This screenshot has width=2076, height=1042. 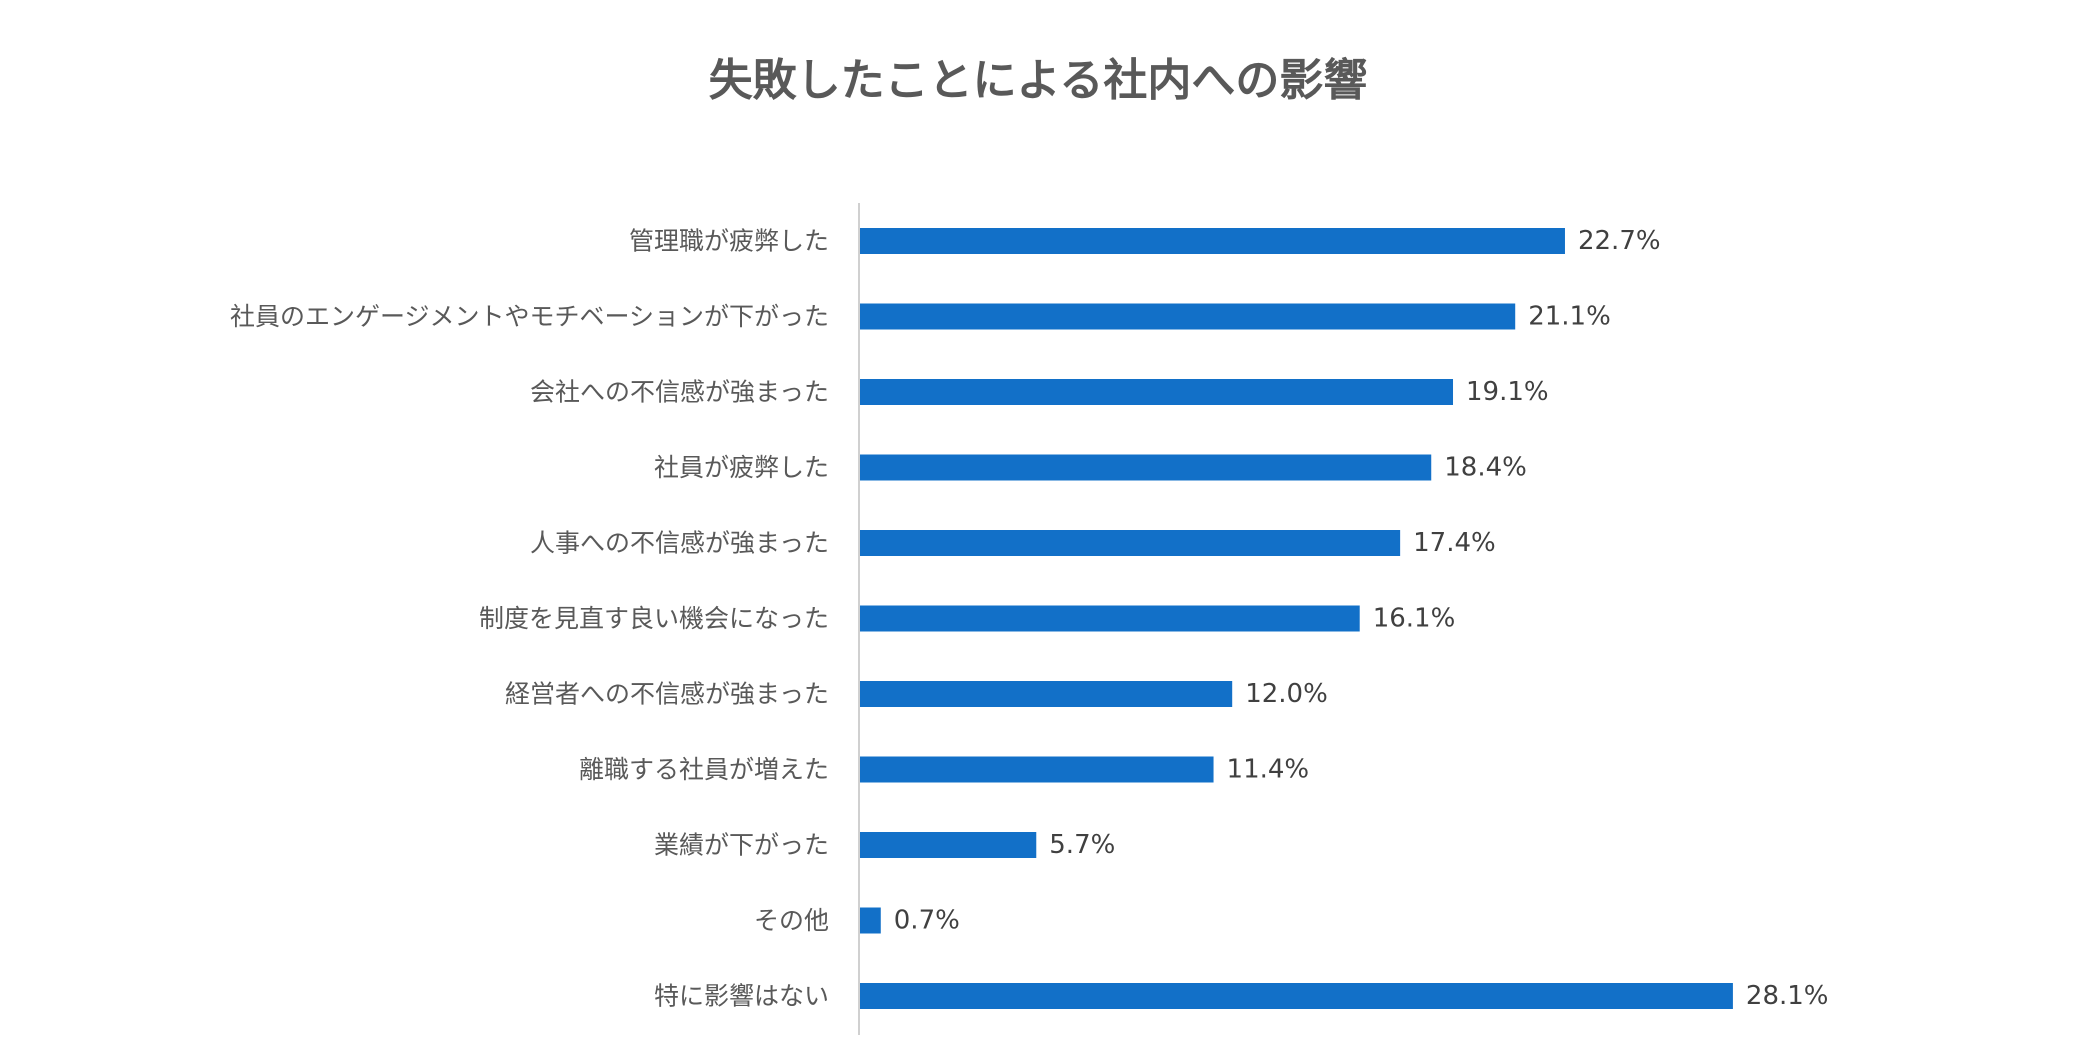 I want to click on data-label: 28.1%, so click(x=1787, y=996).